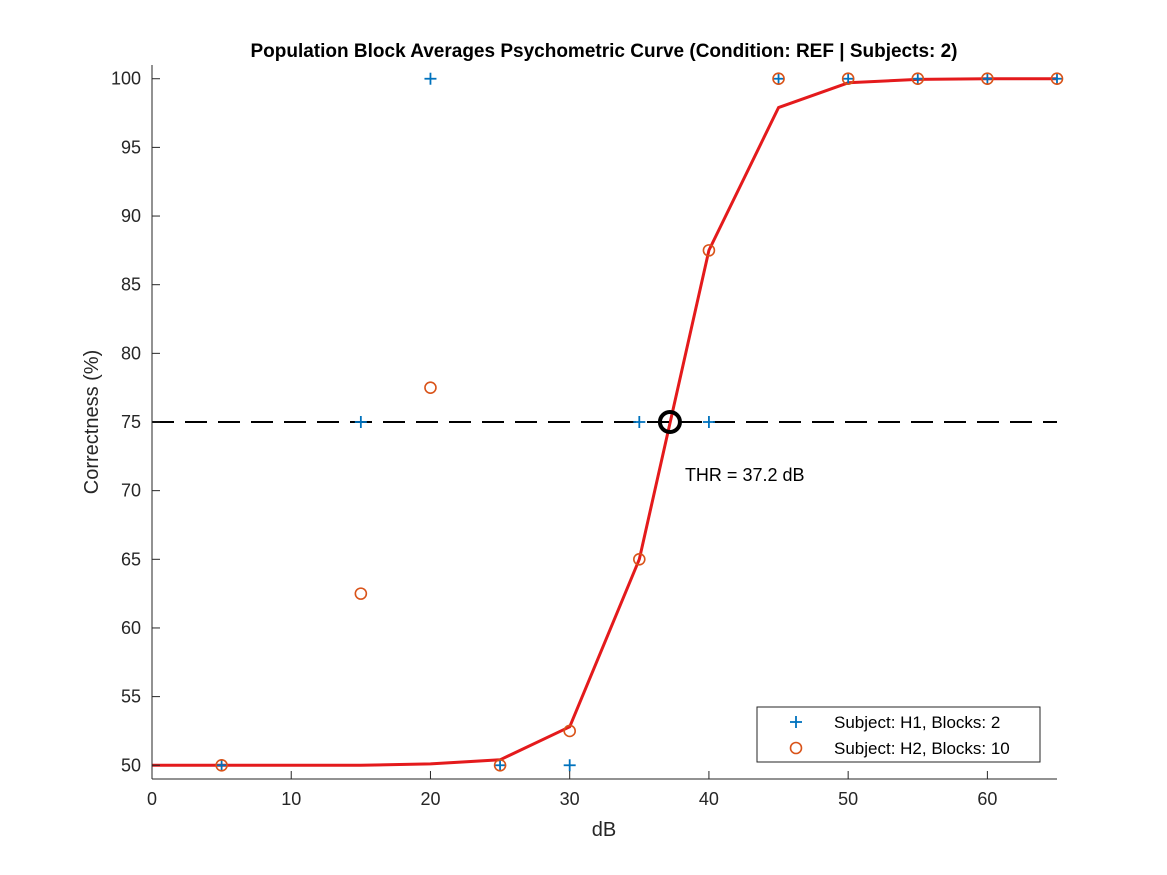 The image size is (1167, 875). I want to click on y-tick-label: 95, so click(131, 147).